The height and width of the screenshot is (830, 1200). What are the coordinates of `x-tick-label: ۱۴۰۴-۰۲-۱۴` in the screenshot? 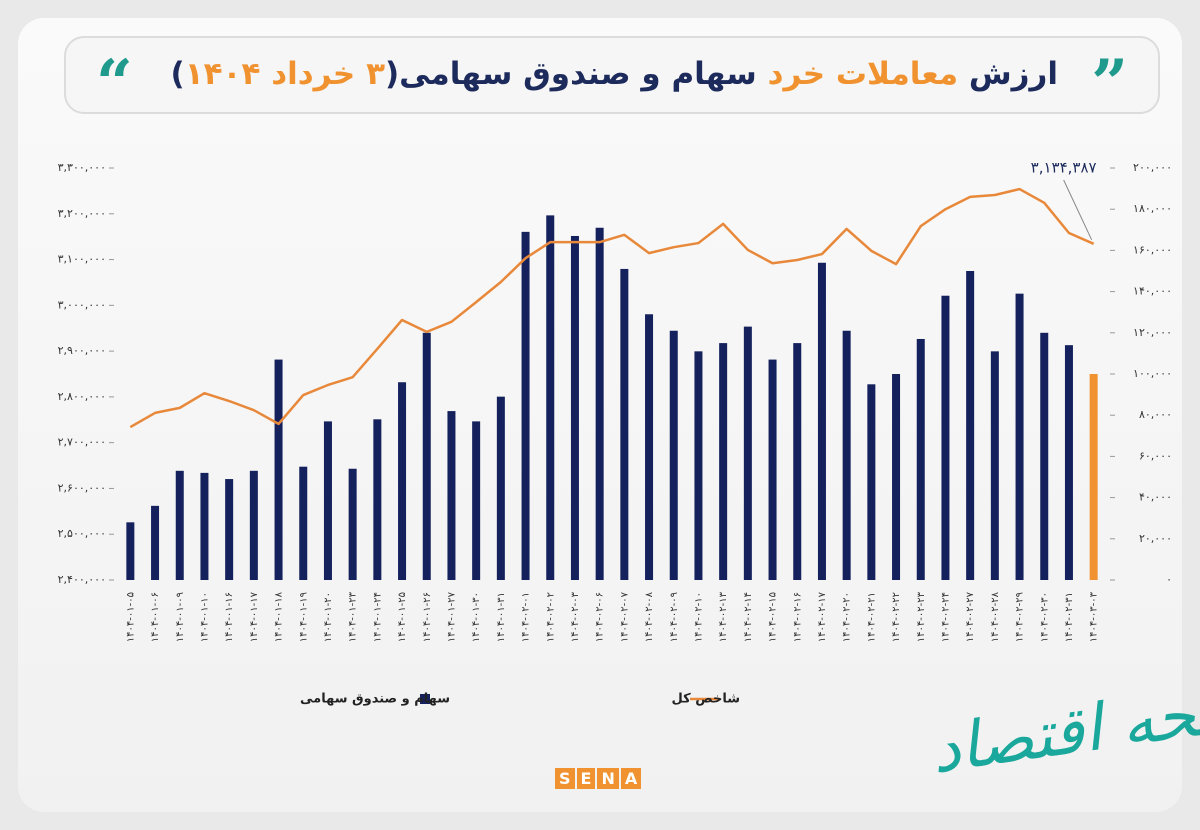 It's located at (748, 617).